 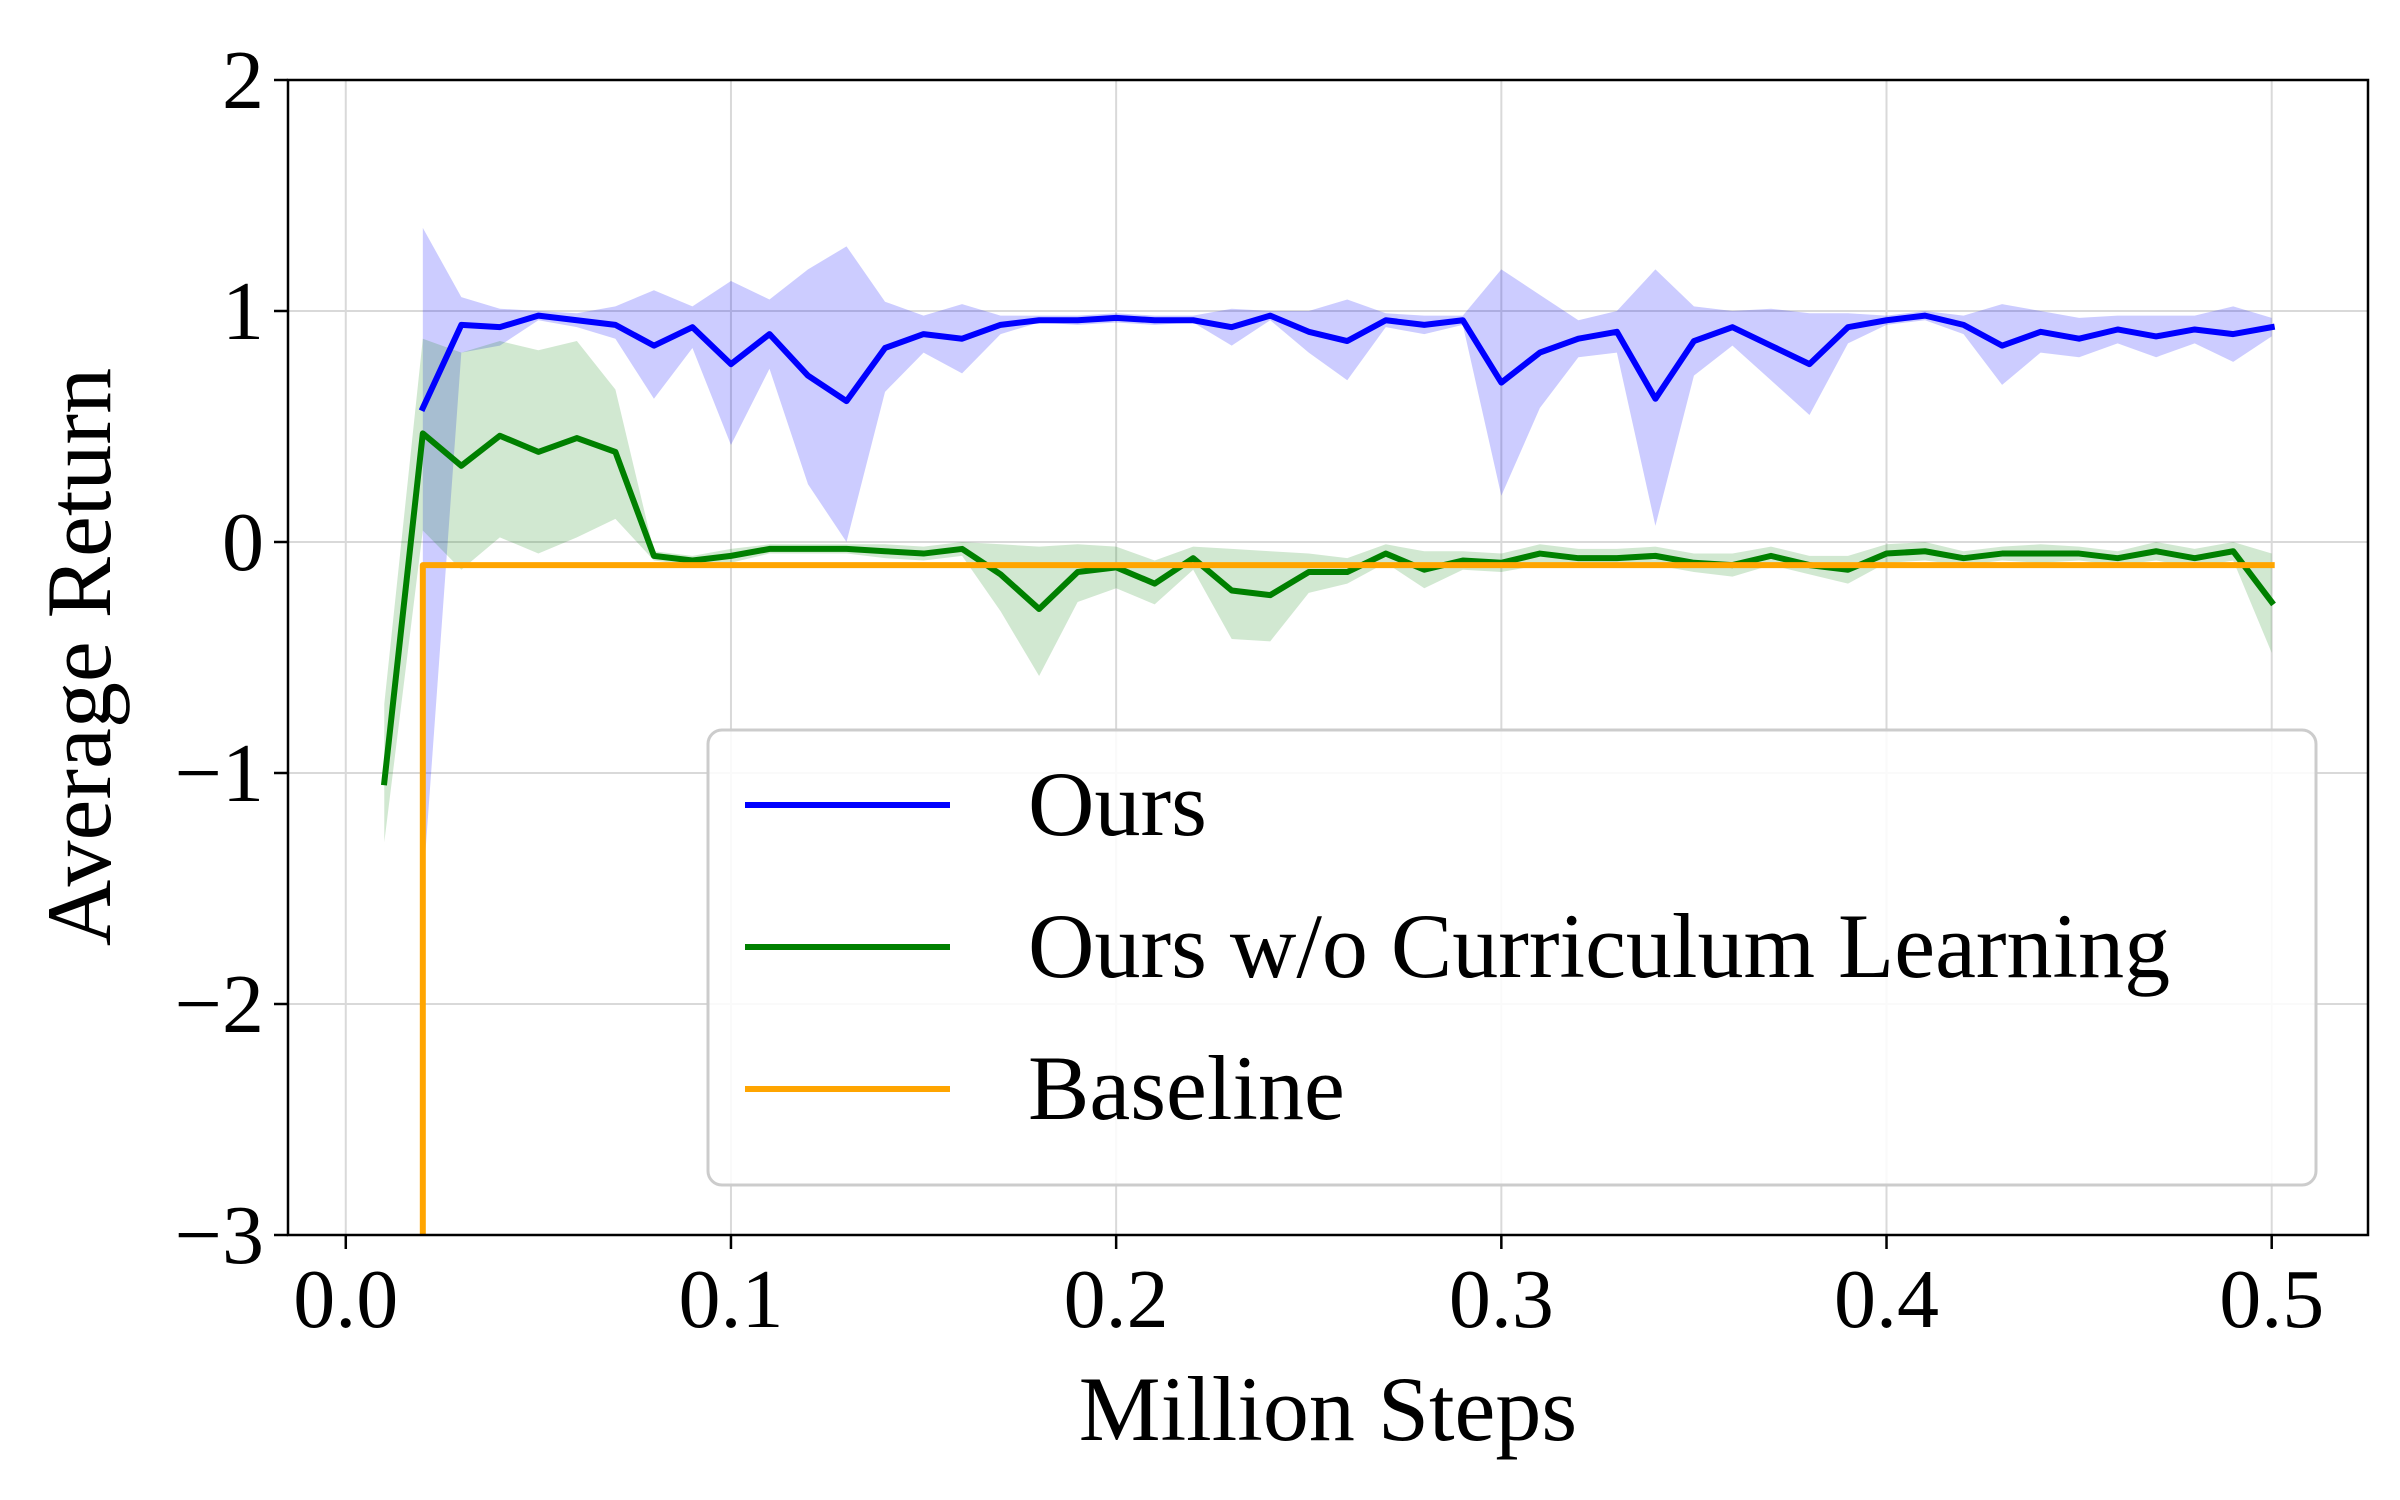 I want to click on x-tick-label: 0.4, so click(x=1886, y=1299).